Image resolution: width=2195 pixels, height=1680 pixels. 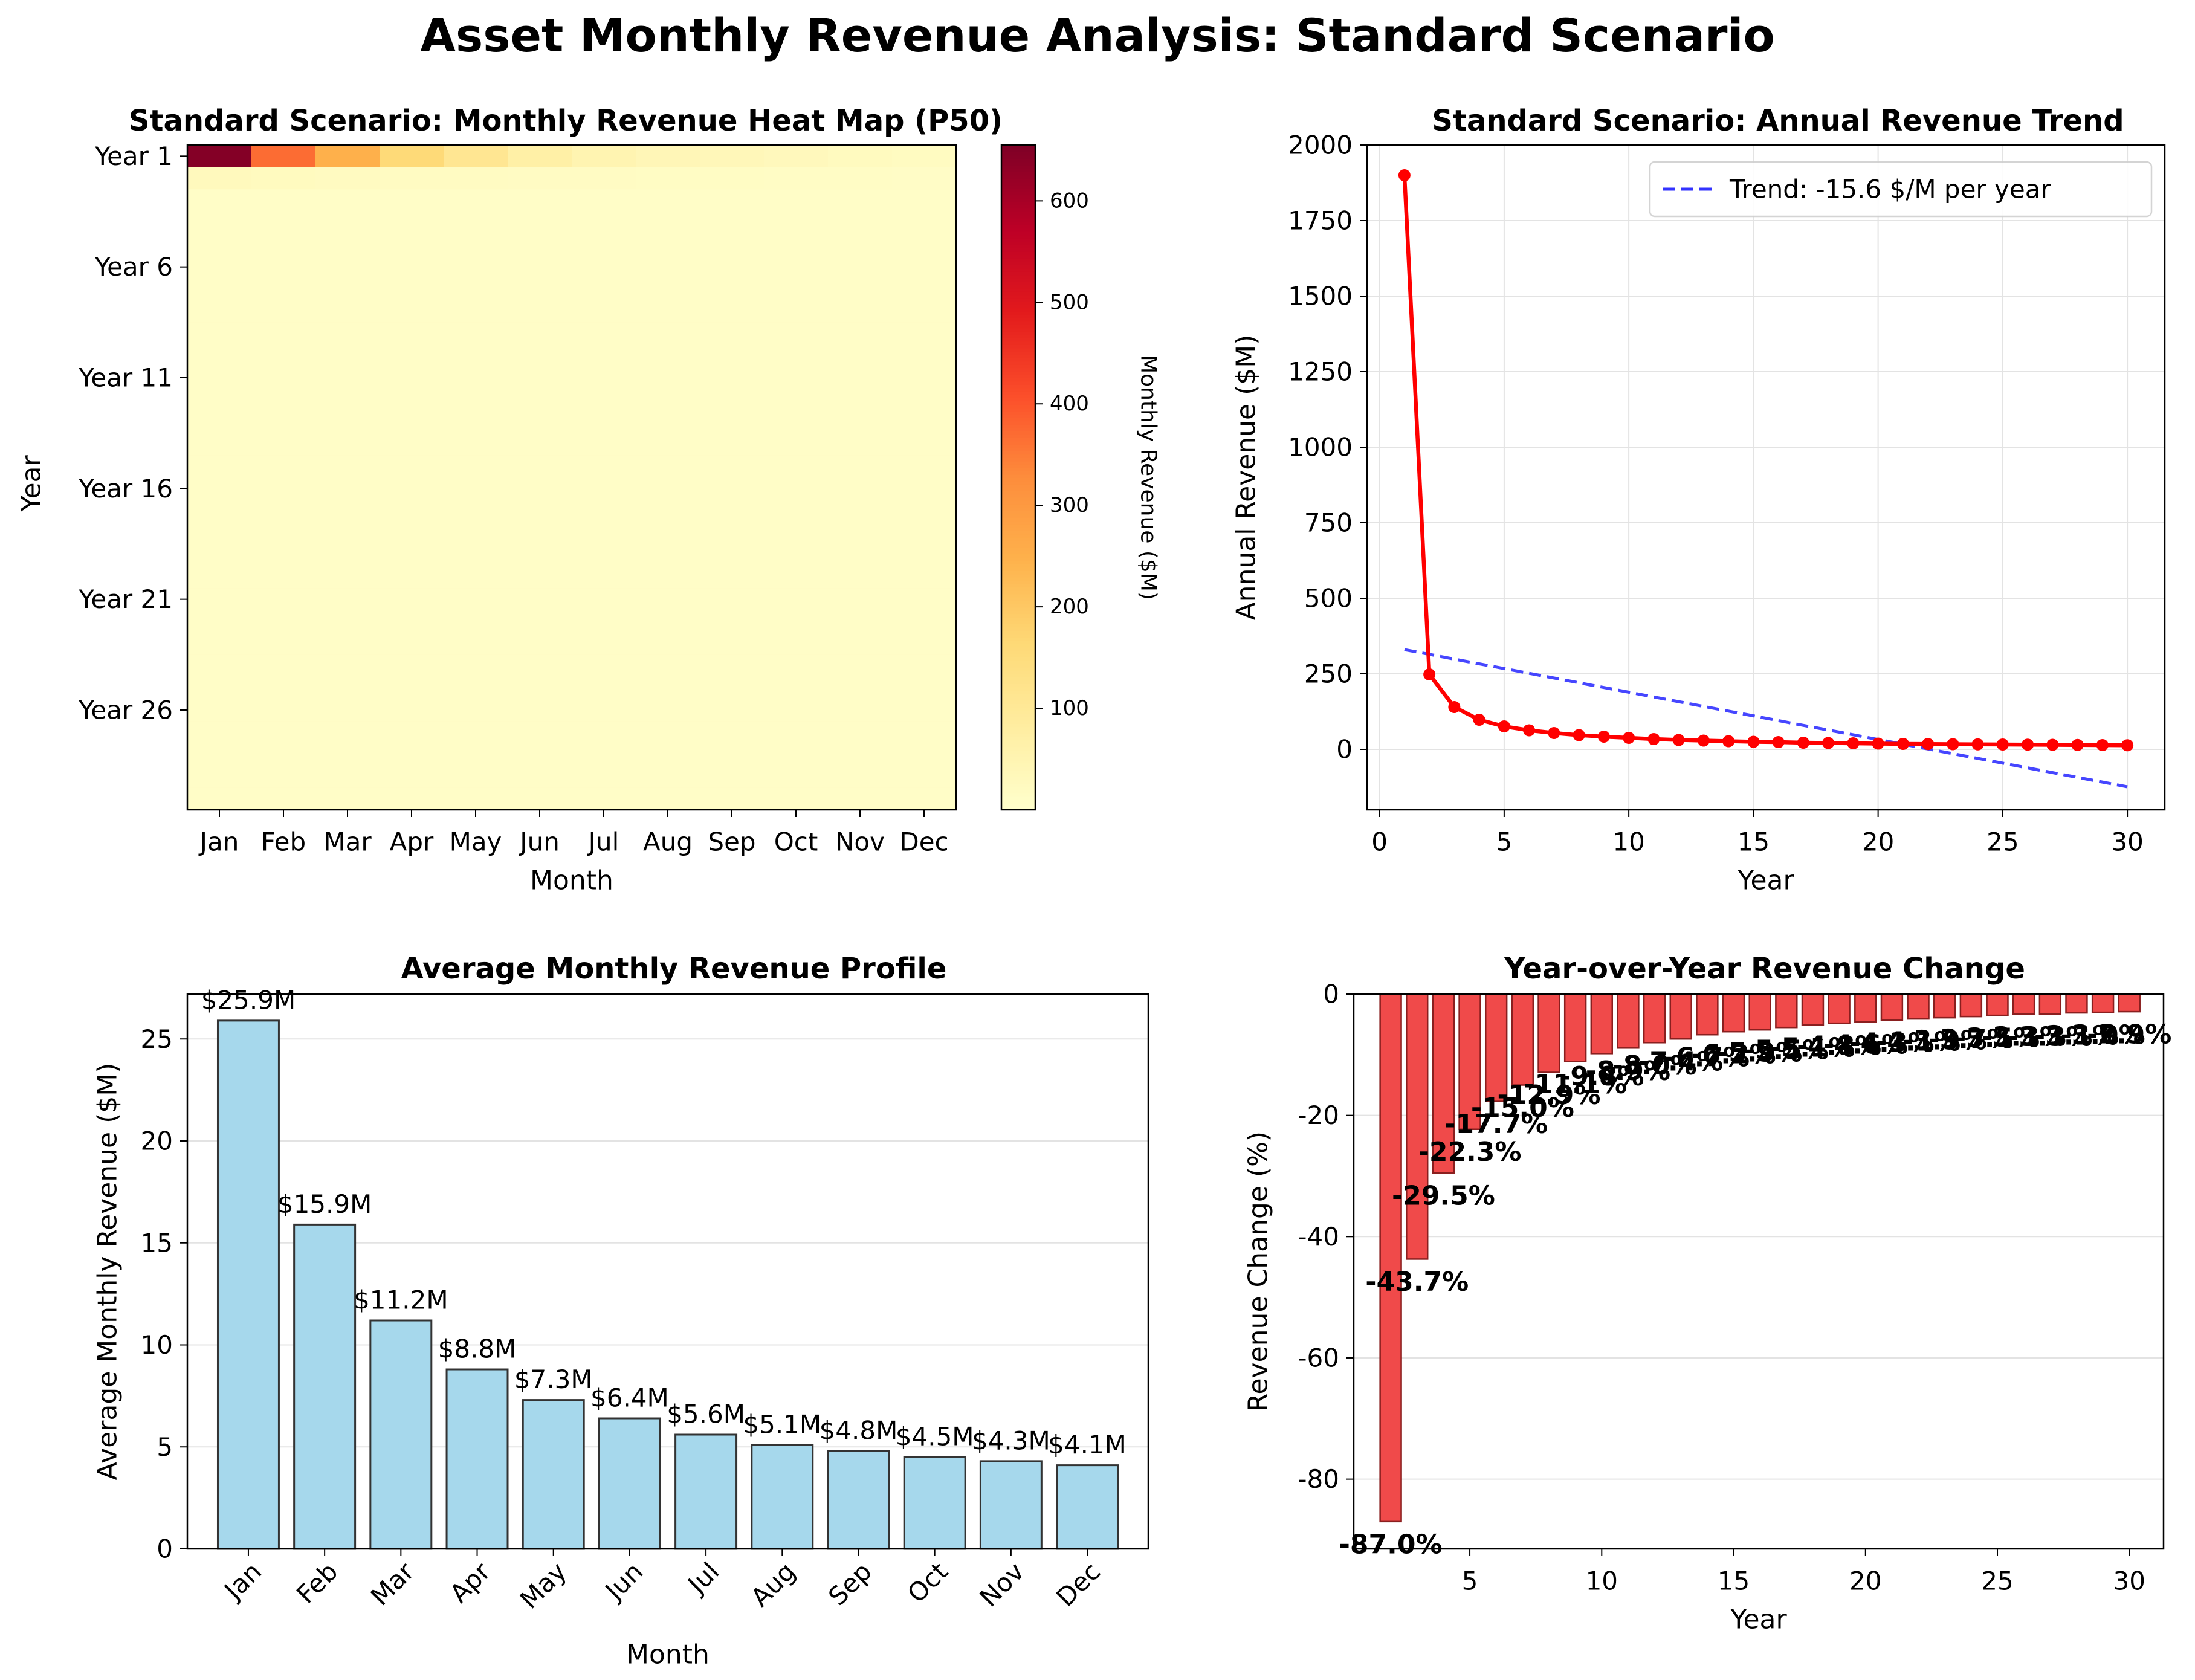 I want to click on x-tick-label: 10, so click(x=1602, y=1581).